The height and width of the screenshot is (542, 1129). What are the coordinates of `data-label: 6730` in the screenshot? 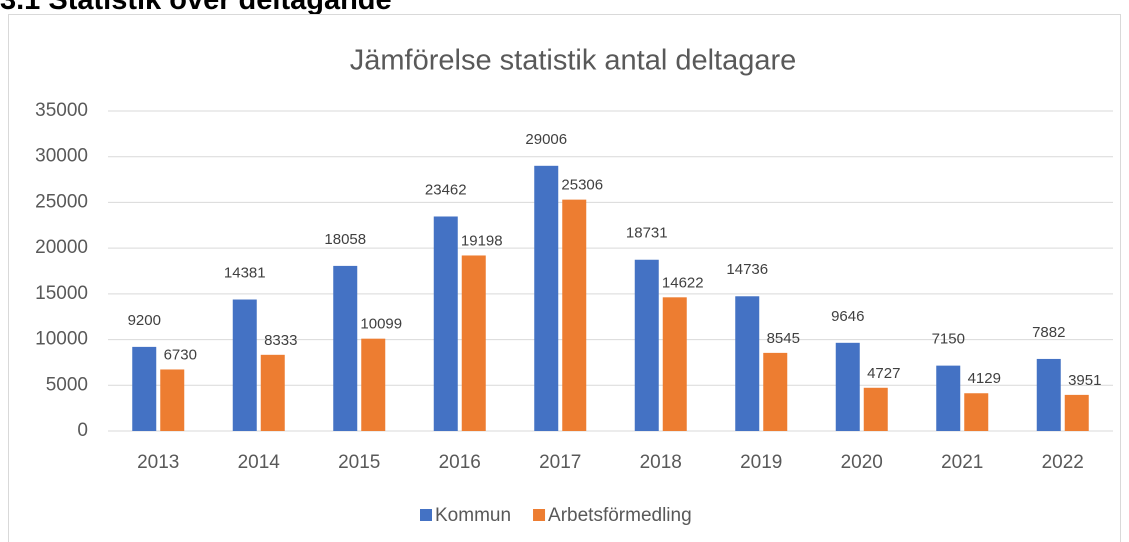 It's located at (180, 354).